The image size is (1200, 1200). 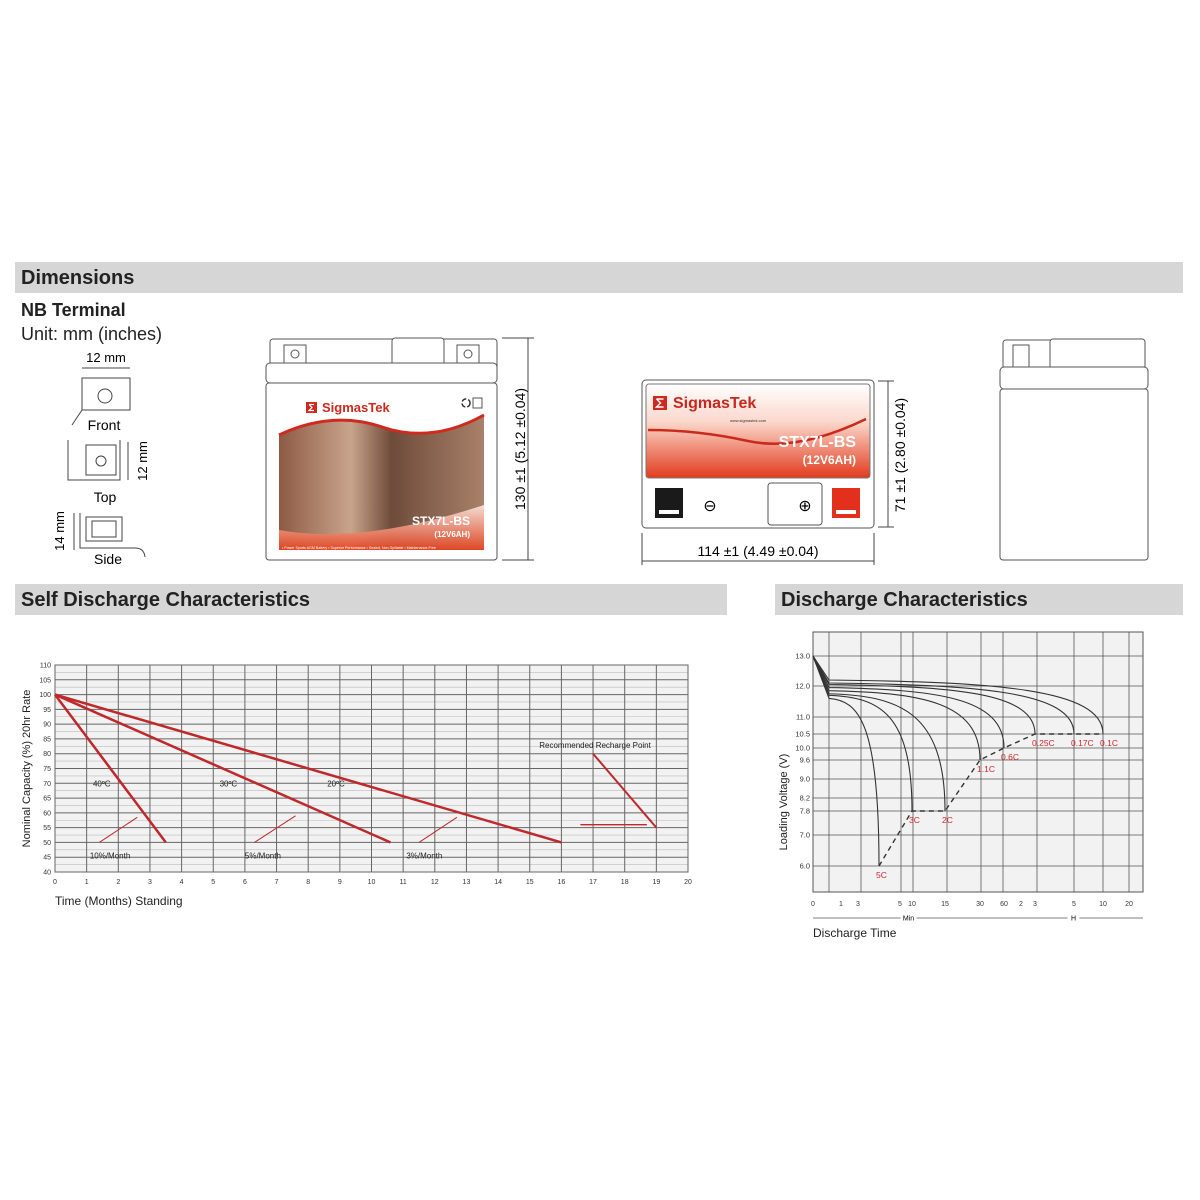 I want to click on y-tick-label: 6.0, so click(x=805, y=866).